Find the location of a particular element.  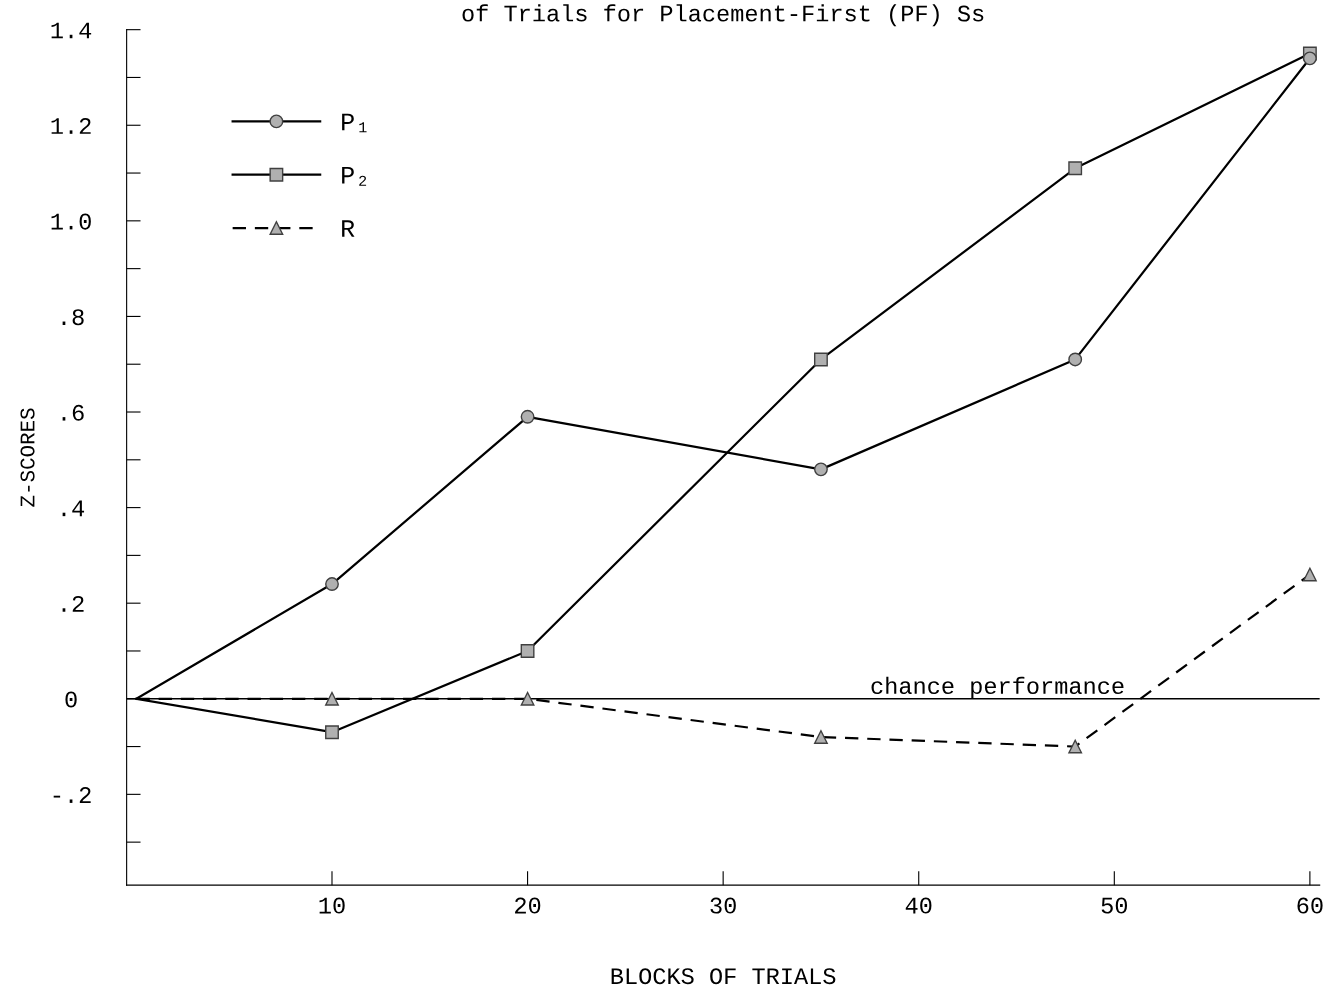

y-tick-label: .6 is located at coordinates (73, 412).